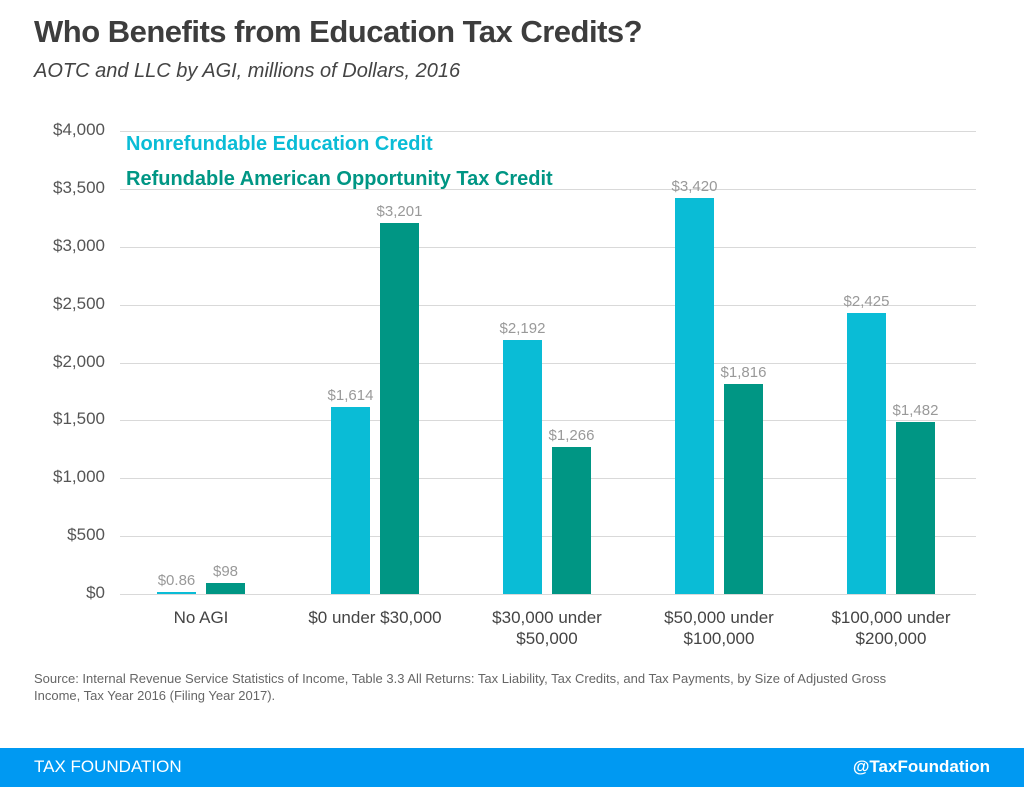  Describe the element at coordinates (399, 212) in the screenshot. I see `value-label: $3,201` at that location.